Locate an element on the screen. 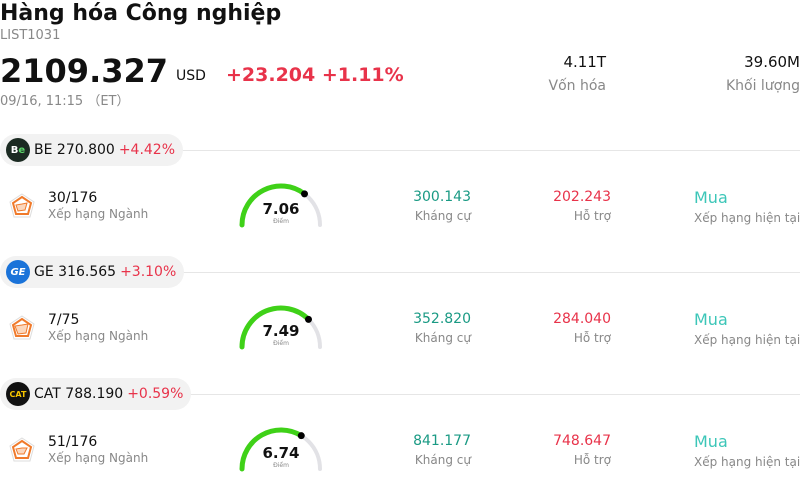 The width and height of the screenshot is (800, 488). resistance-value: 841.177 is located at coordinates (442, 441).